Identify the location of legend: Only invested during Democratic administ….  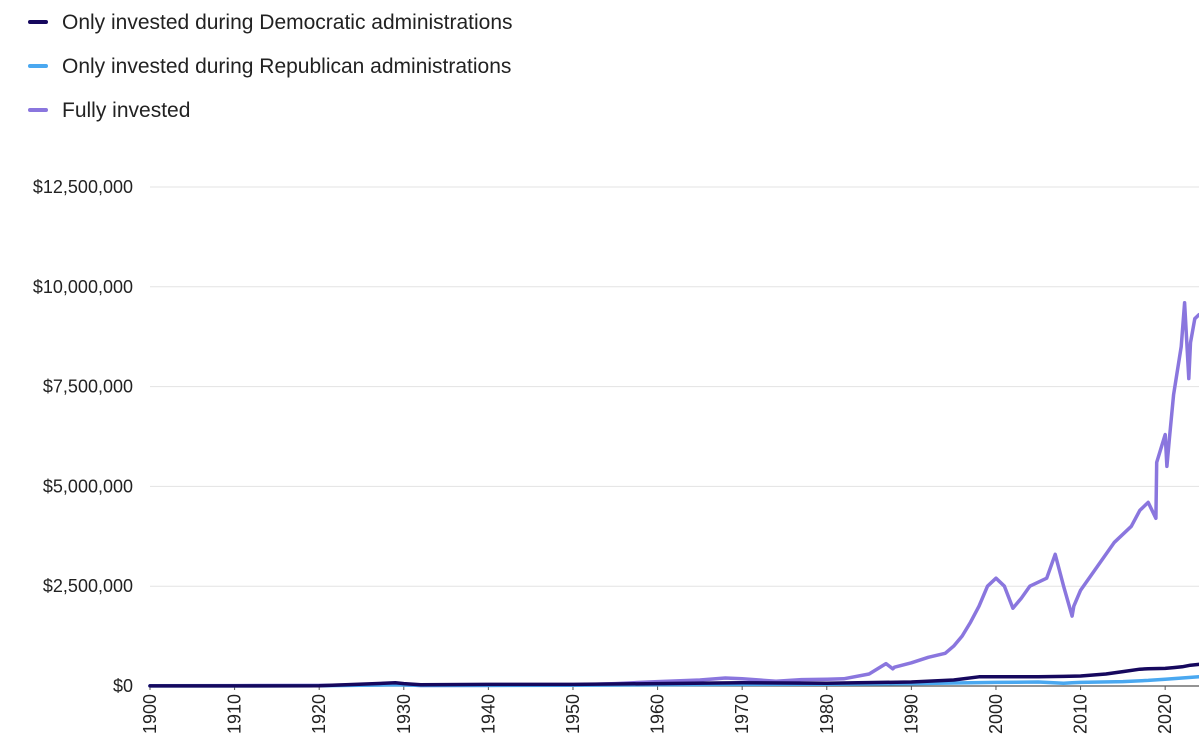
(270, 66).